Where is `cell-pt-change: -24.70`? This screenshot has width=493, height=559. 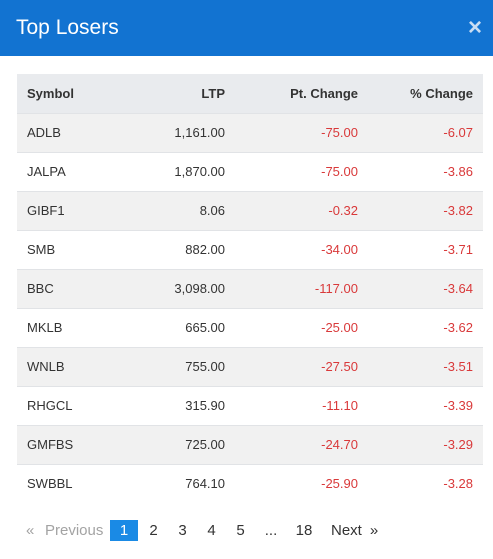 cell-pt-change: -24.70 is located at coordinates (339, 444).